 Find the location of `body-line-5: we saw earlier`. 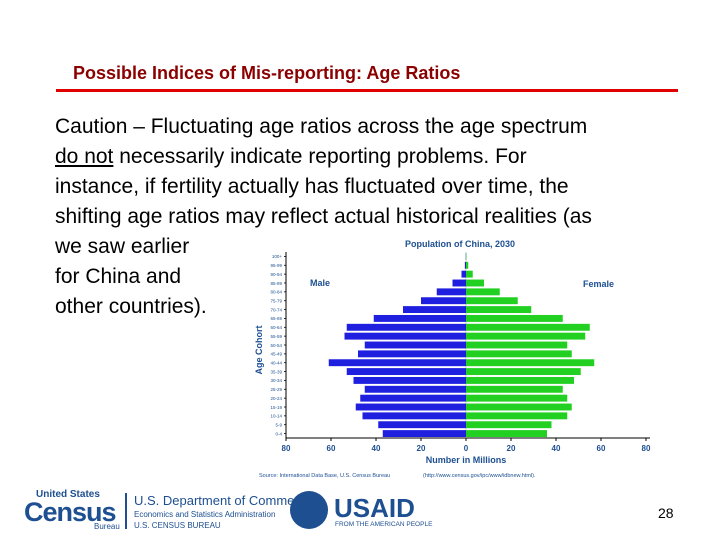

body-line-5: we saw earlier is located at coordinates (122, 246).